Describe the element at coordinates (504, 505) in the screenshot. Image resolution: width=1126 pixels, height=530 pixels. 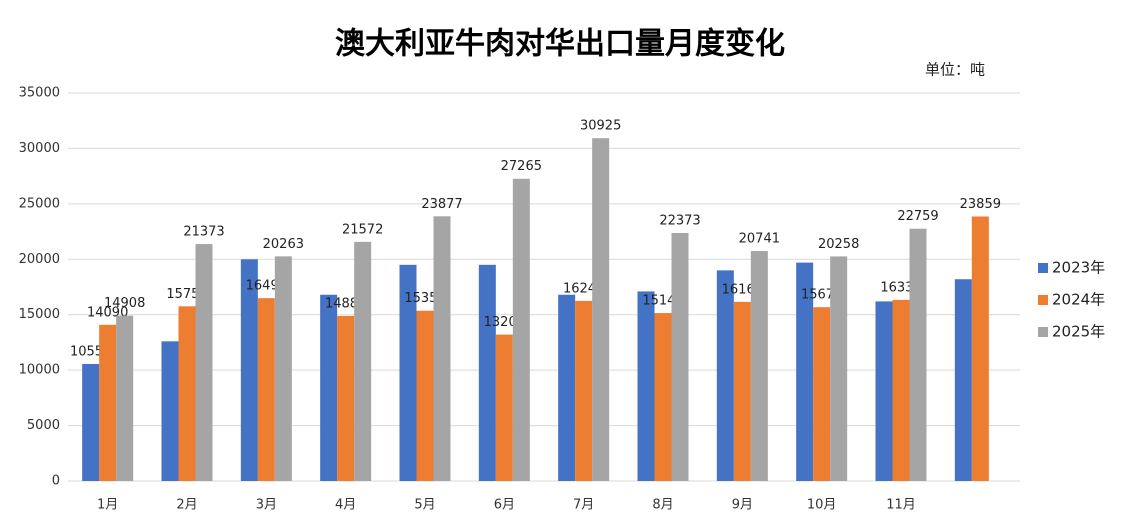
I see `x-tick-label: 6月` at that location.